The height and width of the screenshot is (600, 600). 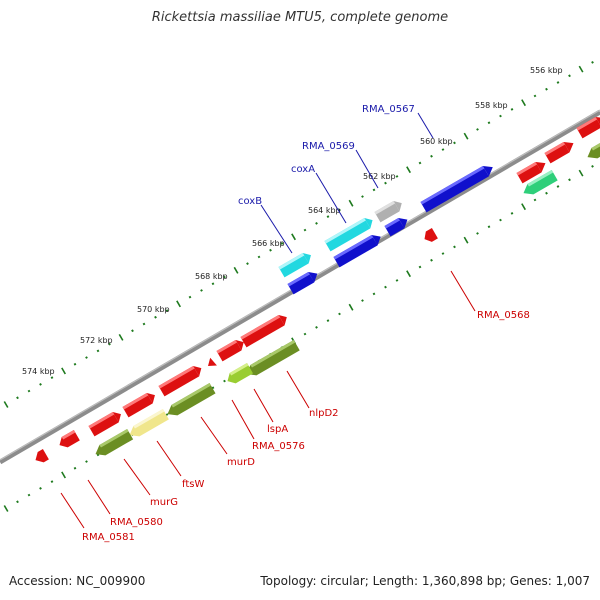 I want to click on kbp-label: 574 kbp, so click(x=38, y=371).